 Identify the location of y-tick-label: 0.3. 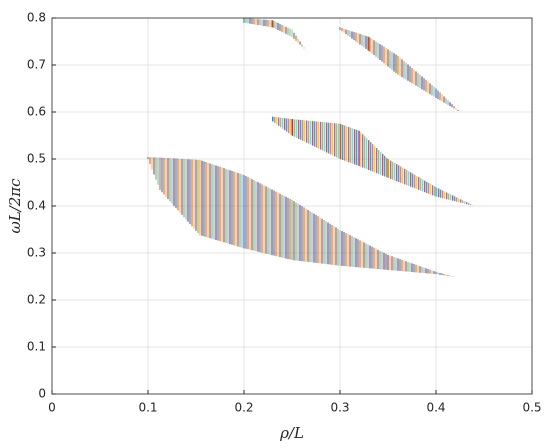
(36, 253).